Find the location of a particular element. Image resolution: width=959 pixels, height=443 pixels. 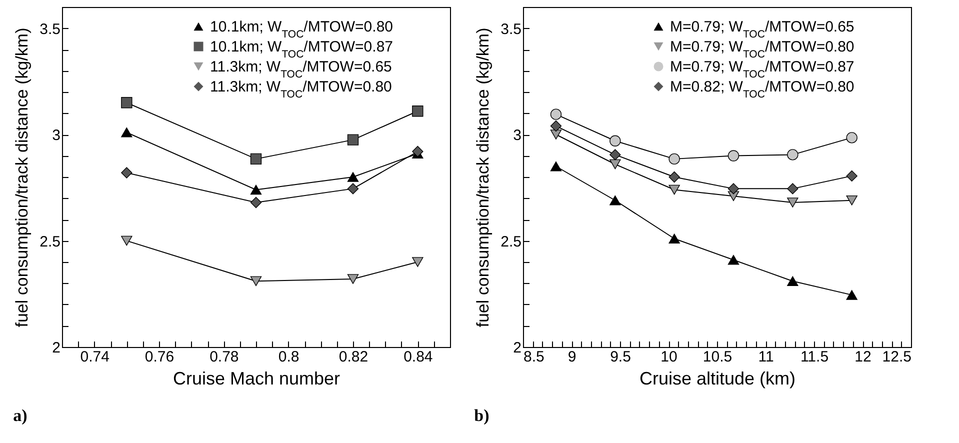

x-tick-label: 8.5 is located at coordinates (534, 357).